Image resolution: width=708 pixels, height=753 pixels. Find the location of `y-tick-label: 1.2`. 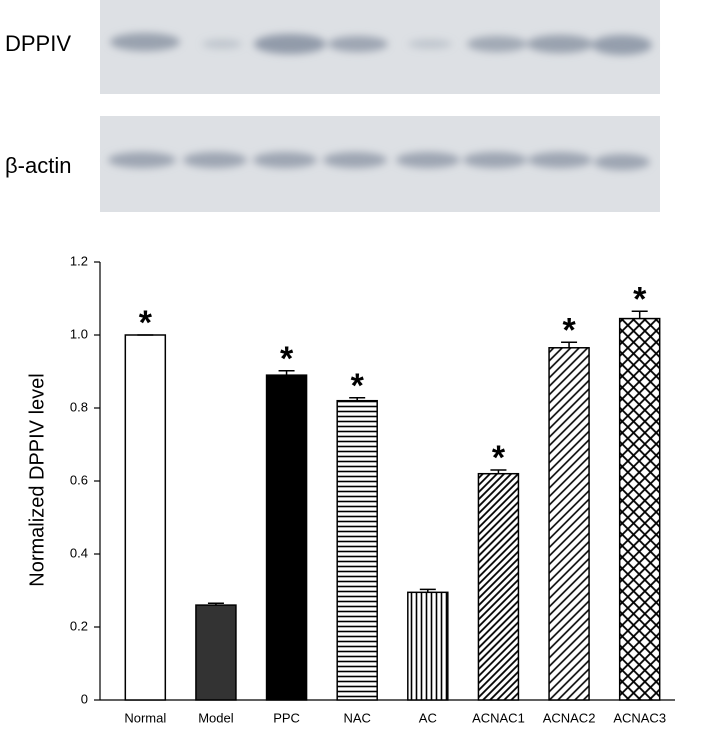

y-tick-label: 1.2 is located at coordinates (79, 260).